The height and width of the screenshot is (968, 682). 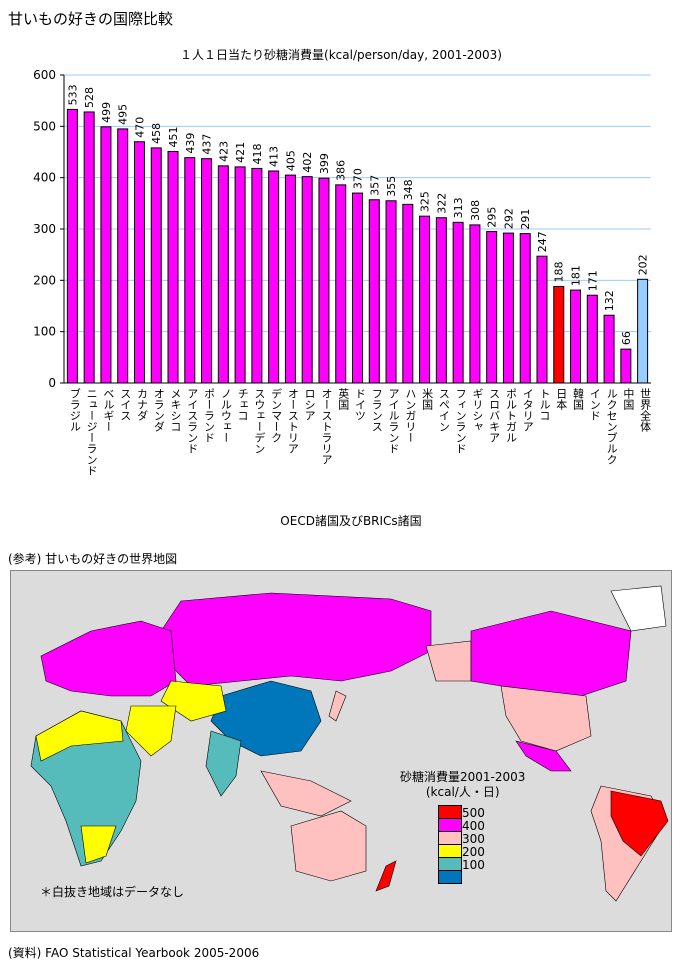 I want to click on category-label: ルクセンブルク, so click(x=612, y=426).